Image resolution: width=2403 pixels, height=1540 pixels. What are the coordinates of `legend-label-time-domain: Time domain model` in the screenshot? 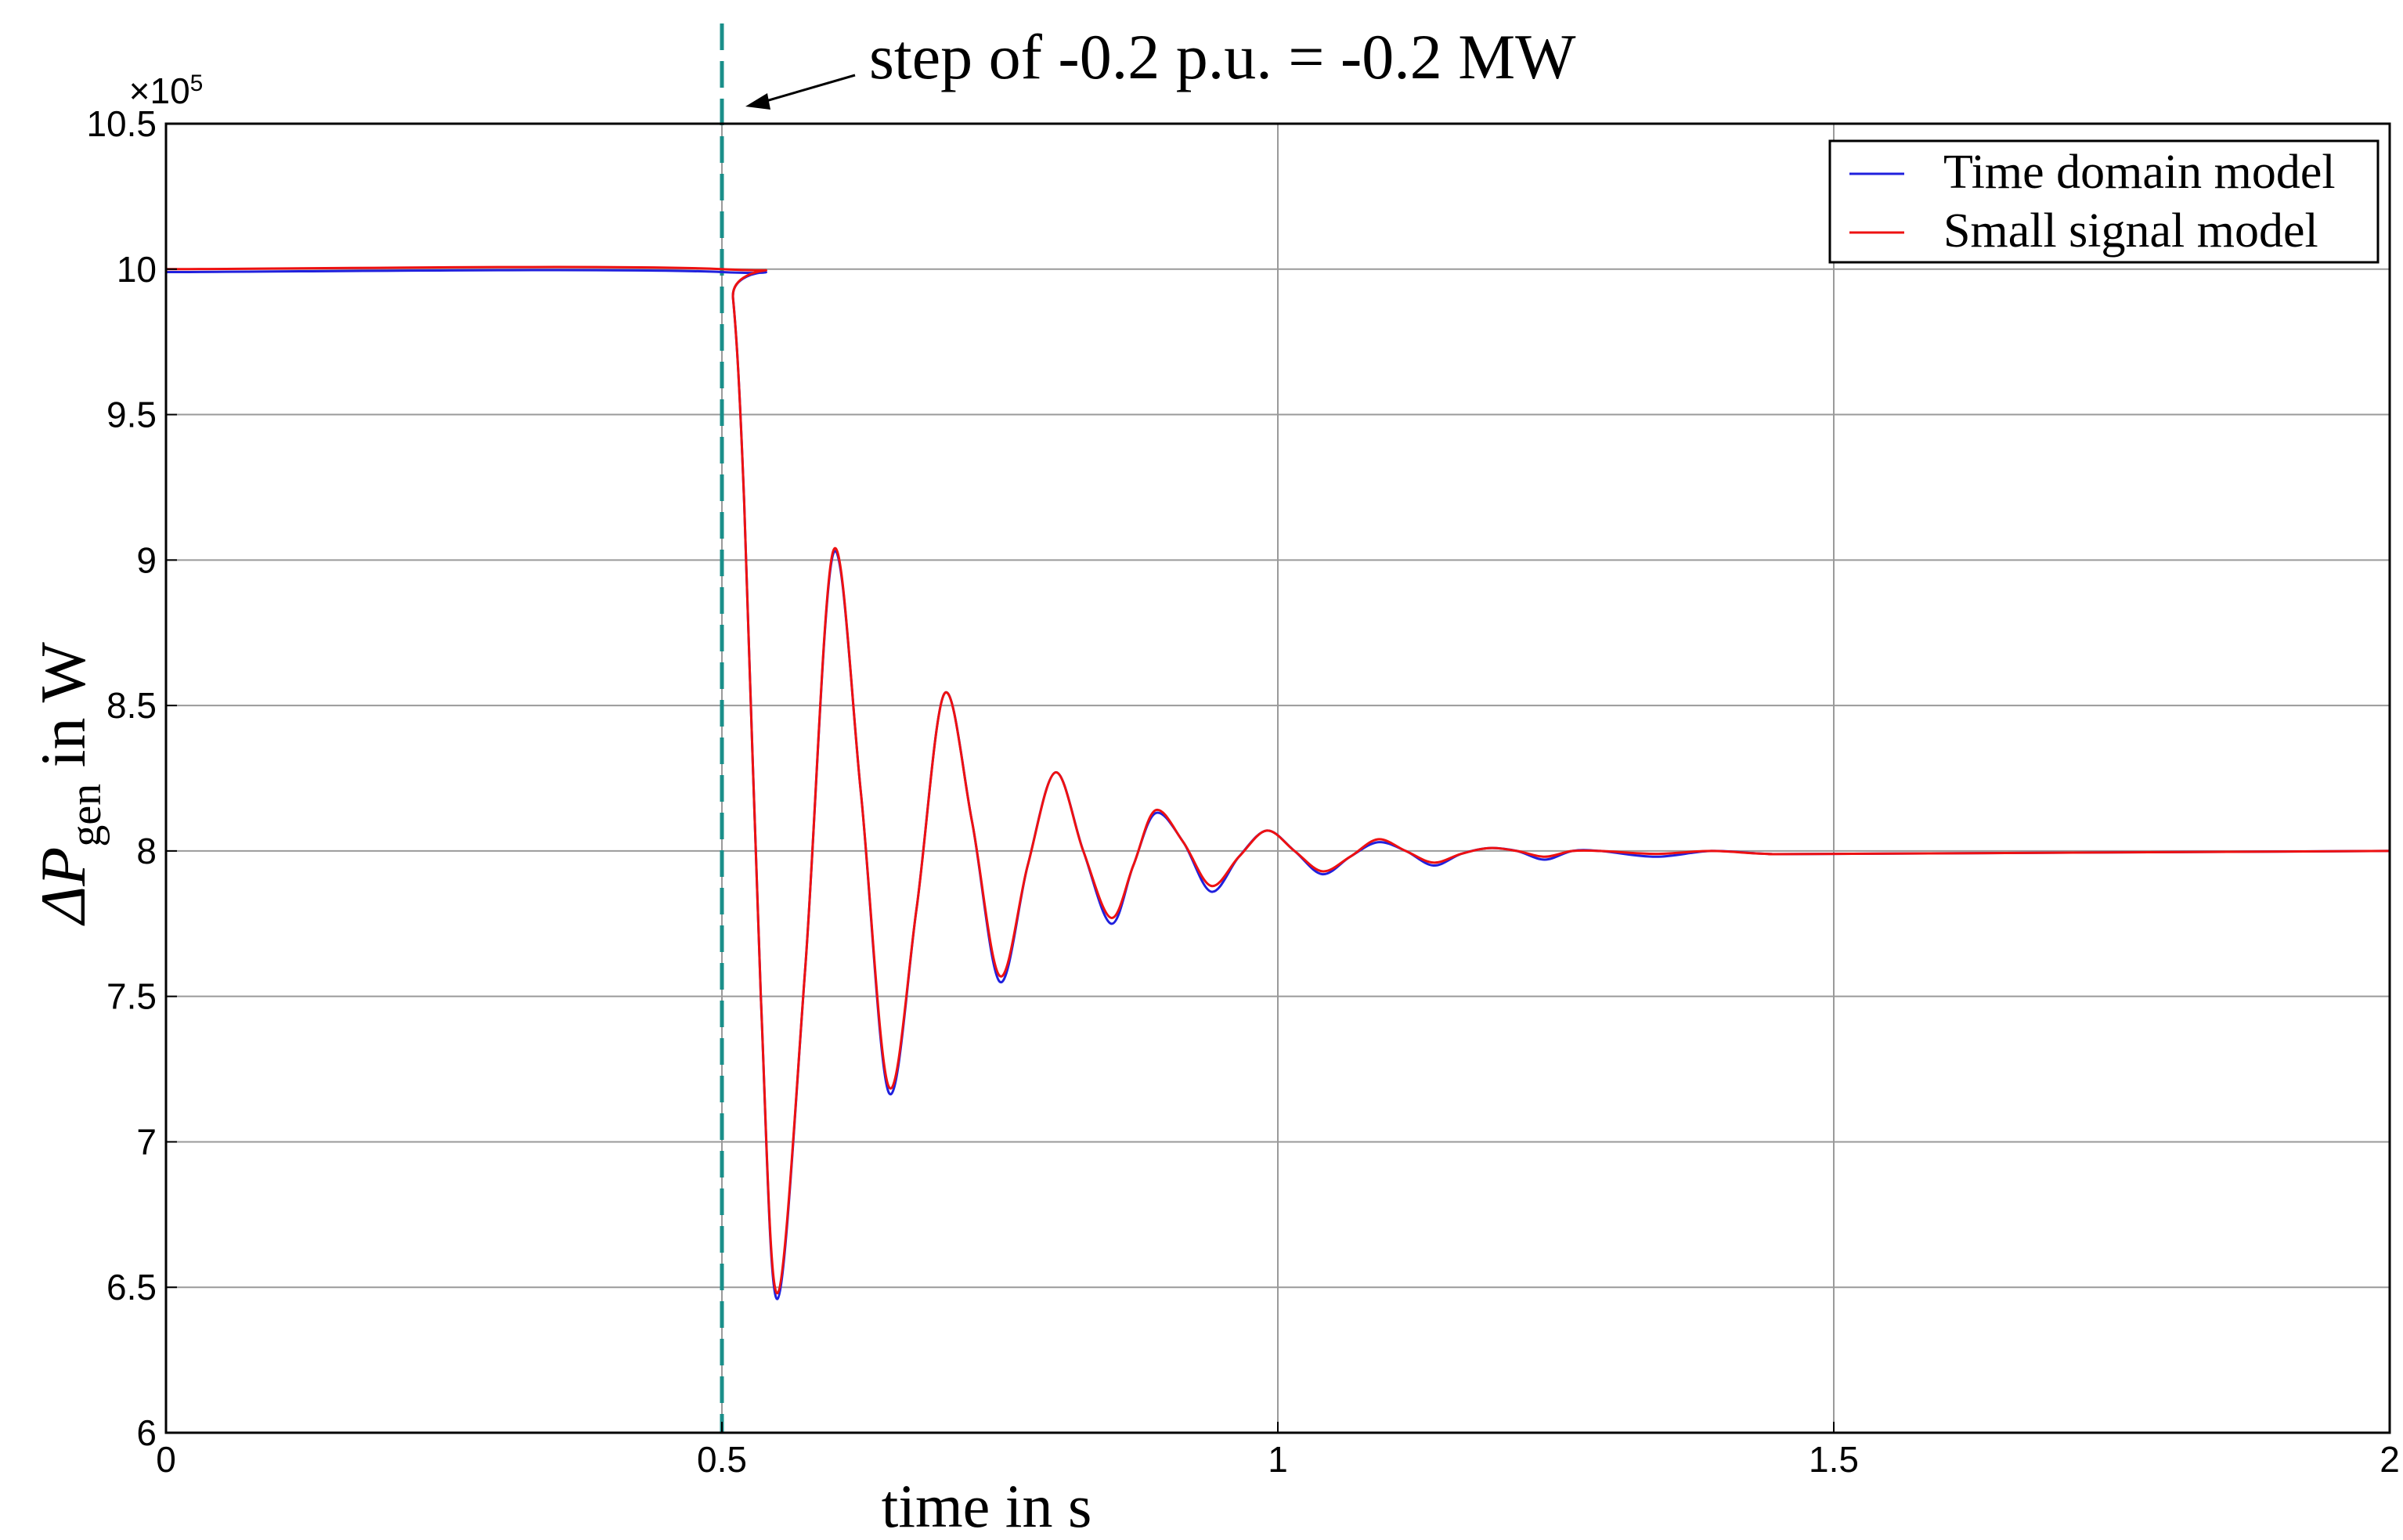 It's located at (2139, 173).